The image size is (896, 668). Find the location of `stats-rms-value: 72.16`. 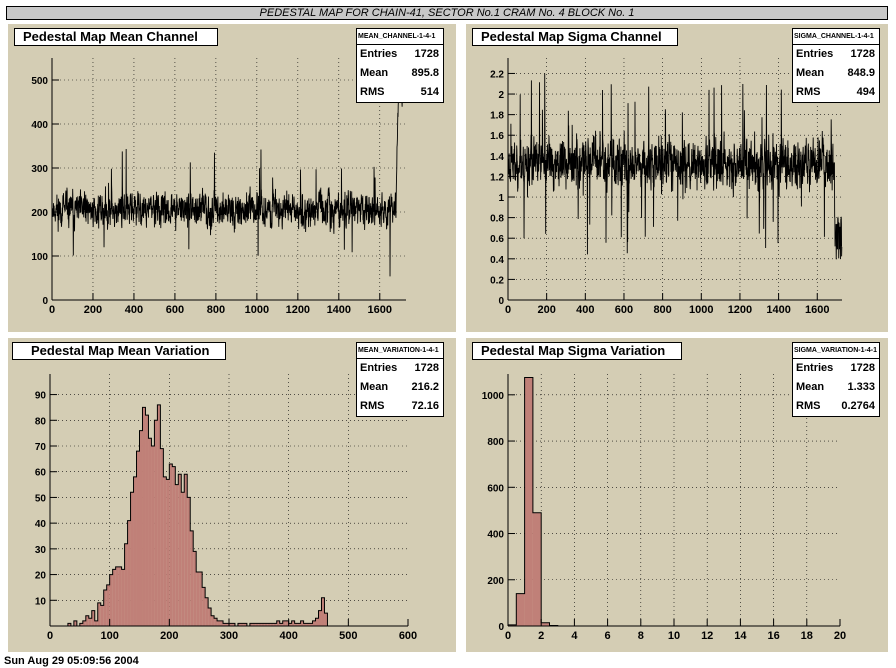

stats-rms-value: 72.16 is located at coordinates (425, 406).